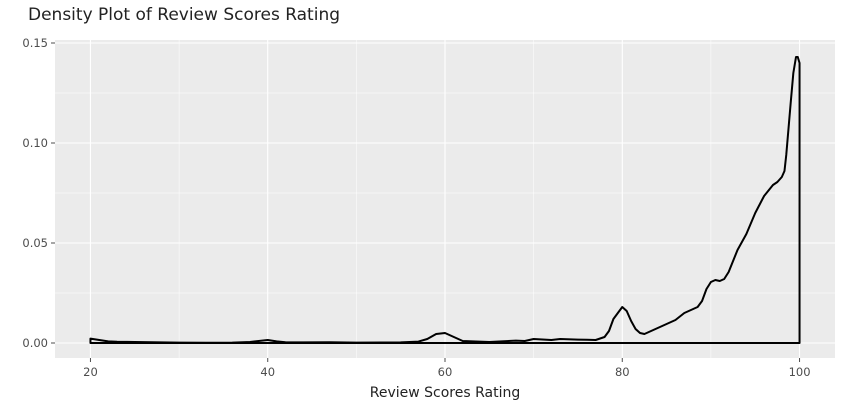  Describe the element at coordinates (445, 372) in the screenshot. I see `x-tick-label: 60` at that location.